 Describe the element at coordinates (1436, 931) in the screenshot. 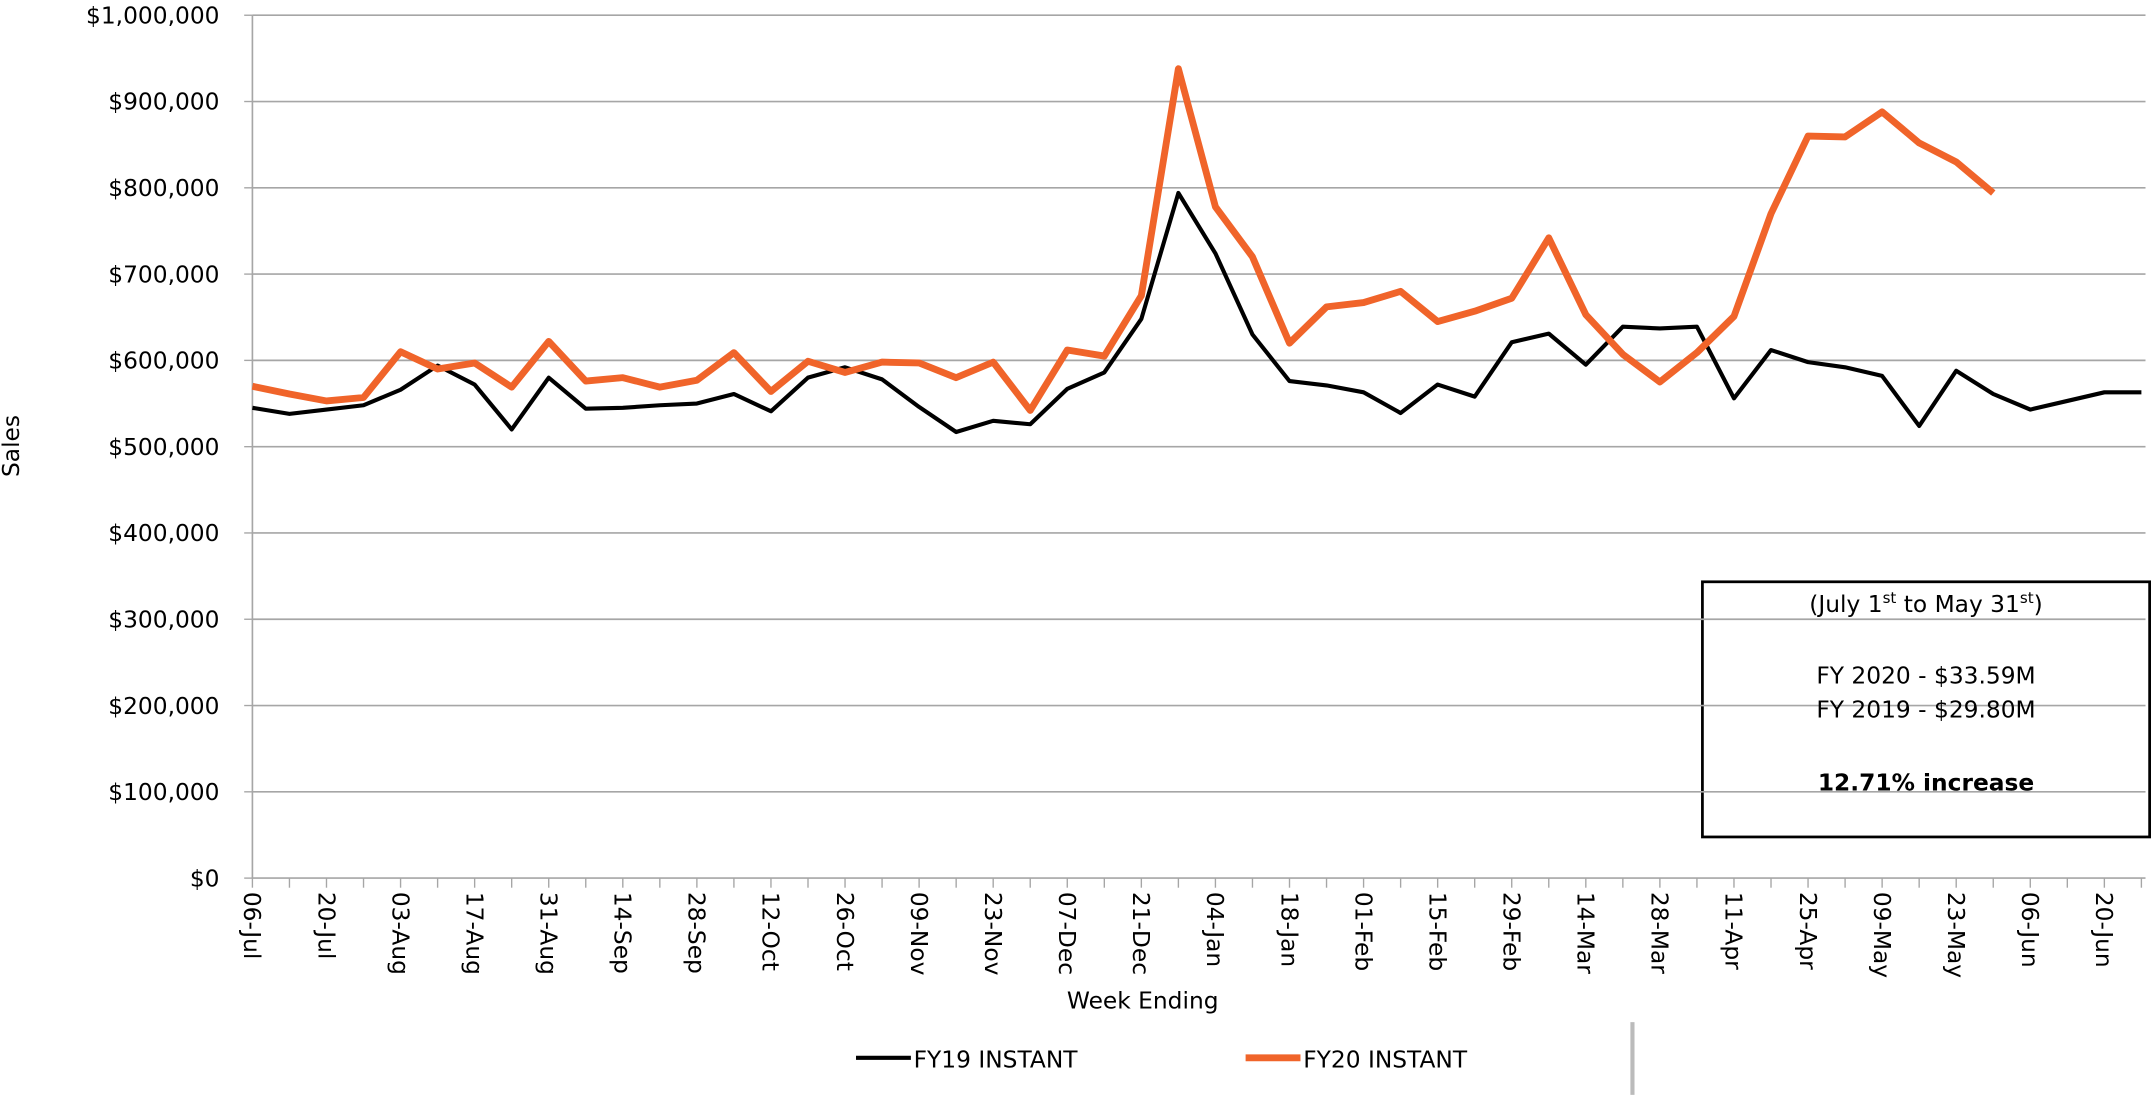

I see `x-tick-label: 15-Feb` at that location.